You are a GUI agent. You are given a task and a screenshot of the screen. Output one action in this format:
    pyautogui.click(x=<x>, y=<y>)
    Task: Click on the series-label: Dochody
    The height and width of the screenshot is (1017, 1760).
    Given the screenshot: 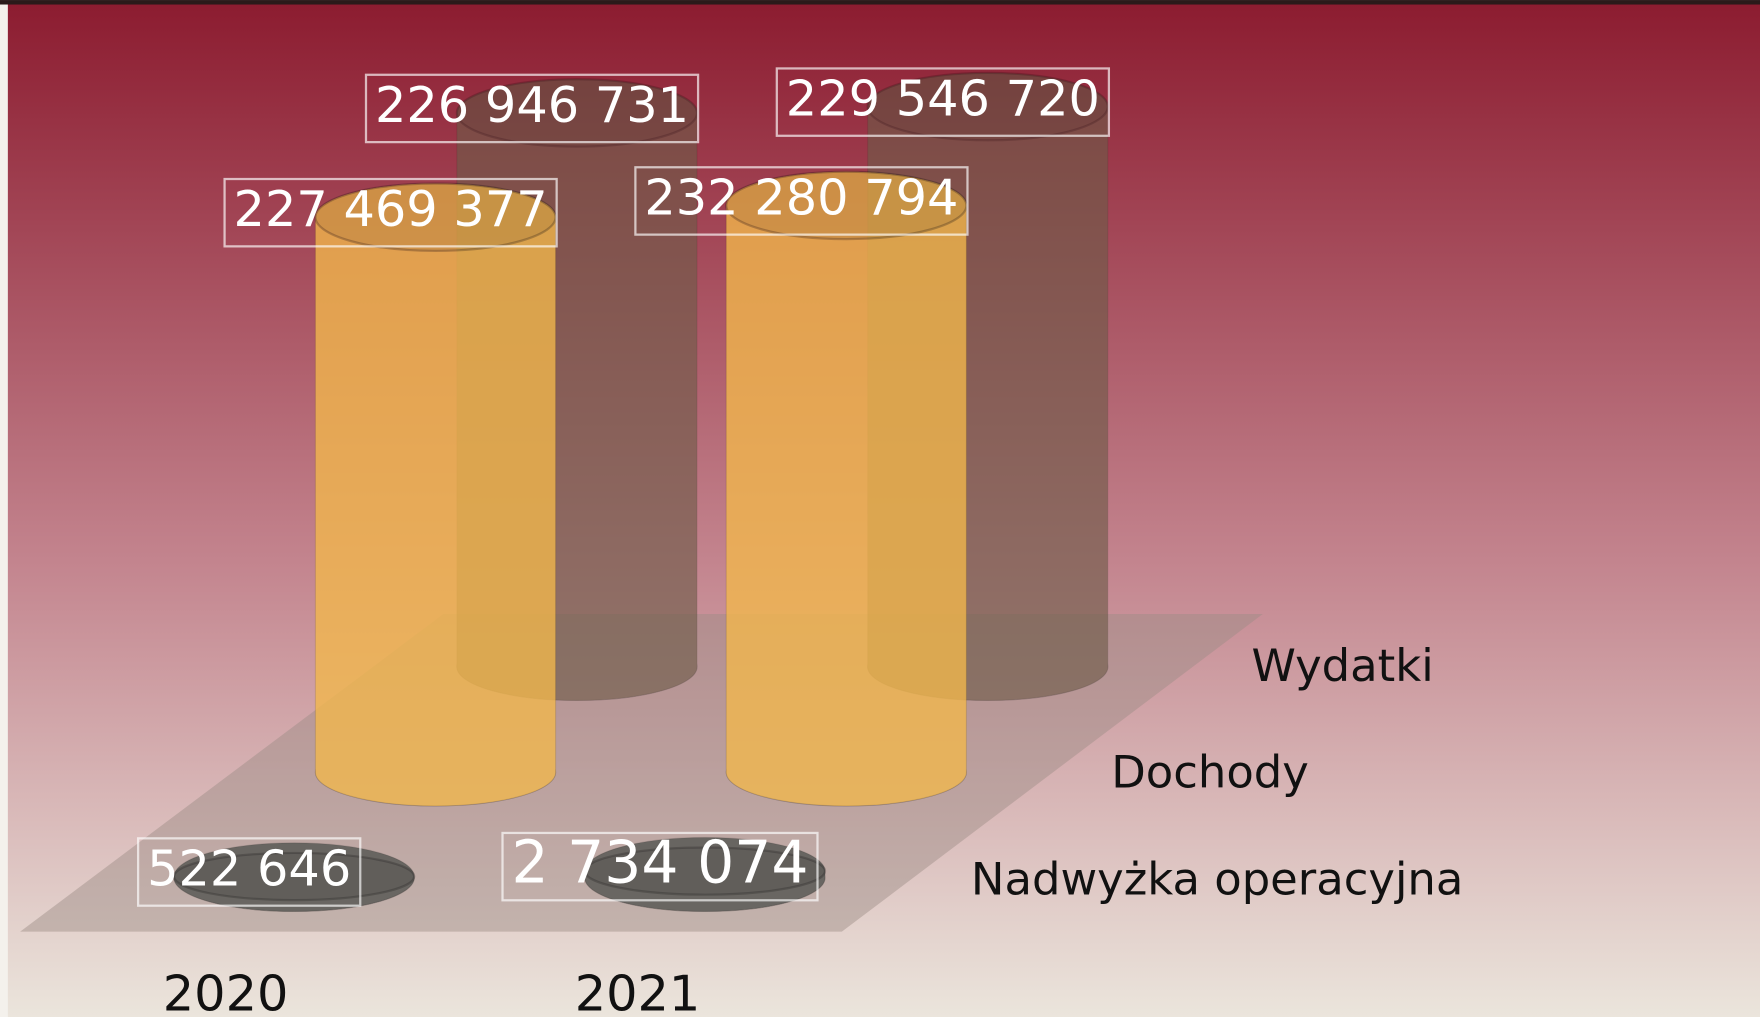 What is the action you would take?
    pyautogui.click(x=1210, y=772)
    